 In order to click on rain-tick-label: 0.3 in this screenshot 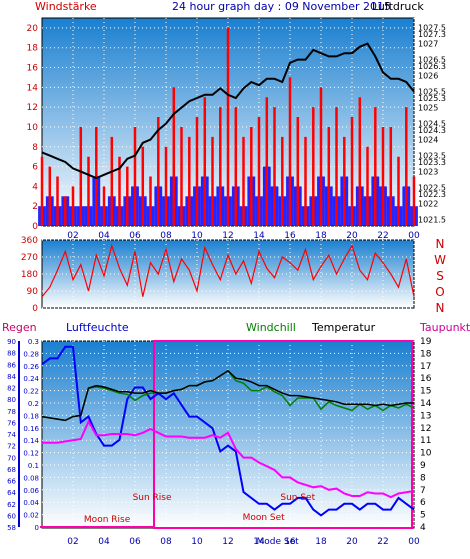, I will do `click(33, 342)`.